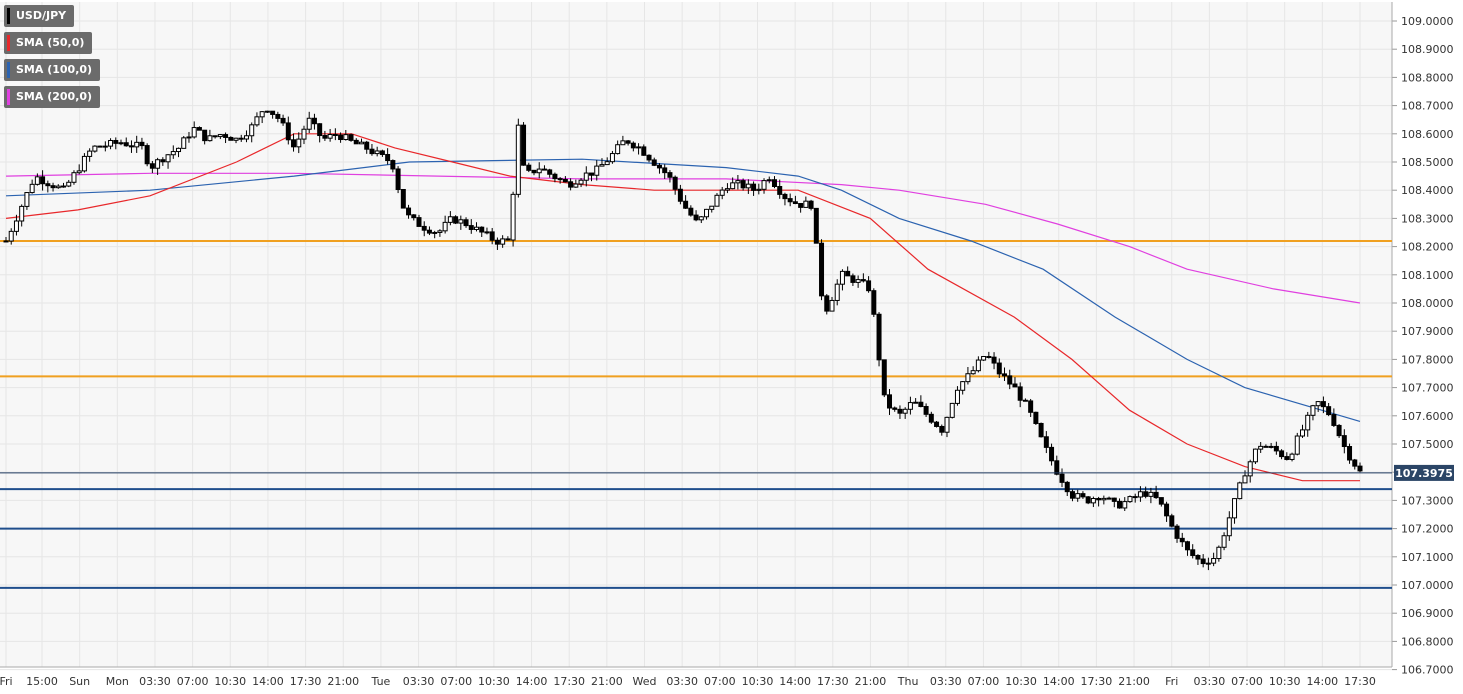 This screenshot has width=1463, height=694. What do you see at coordinates (1427, 77) in the screenshot?
I see `y-tick-label: 108.8000` at bounding box center [1427, 77].